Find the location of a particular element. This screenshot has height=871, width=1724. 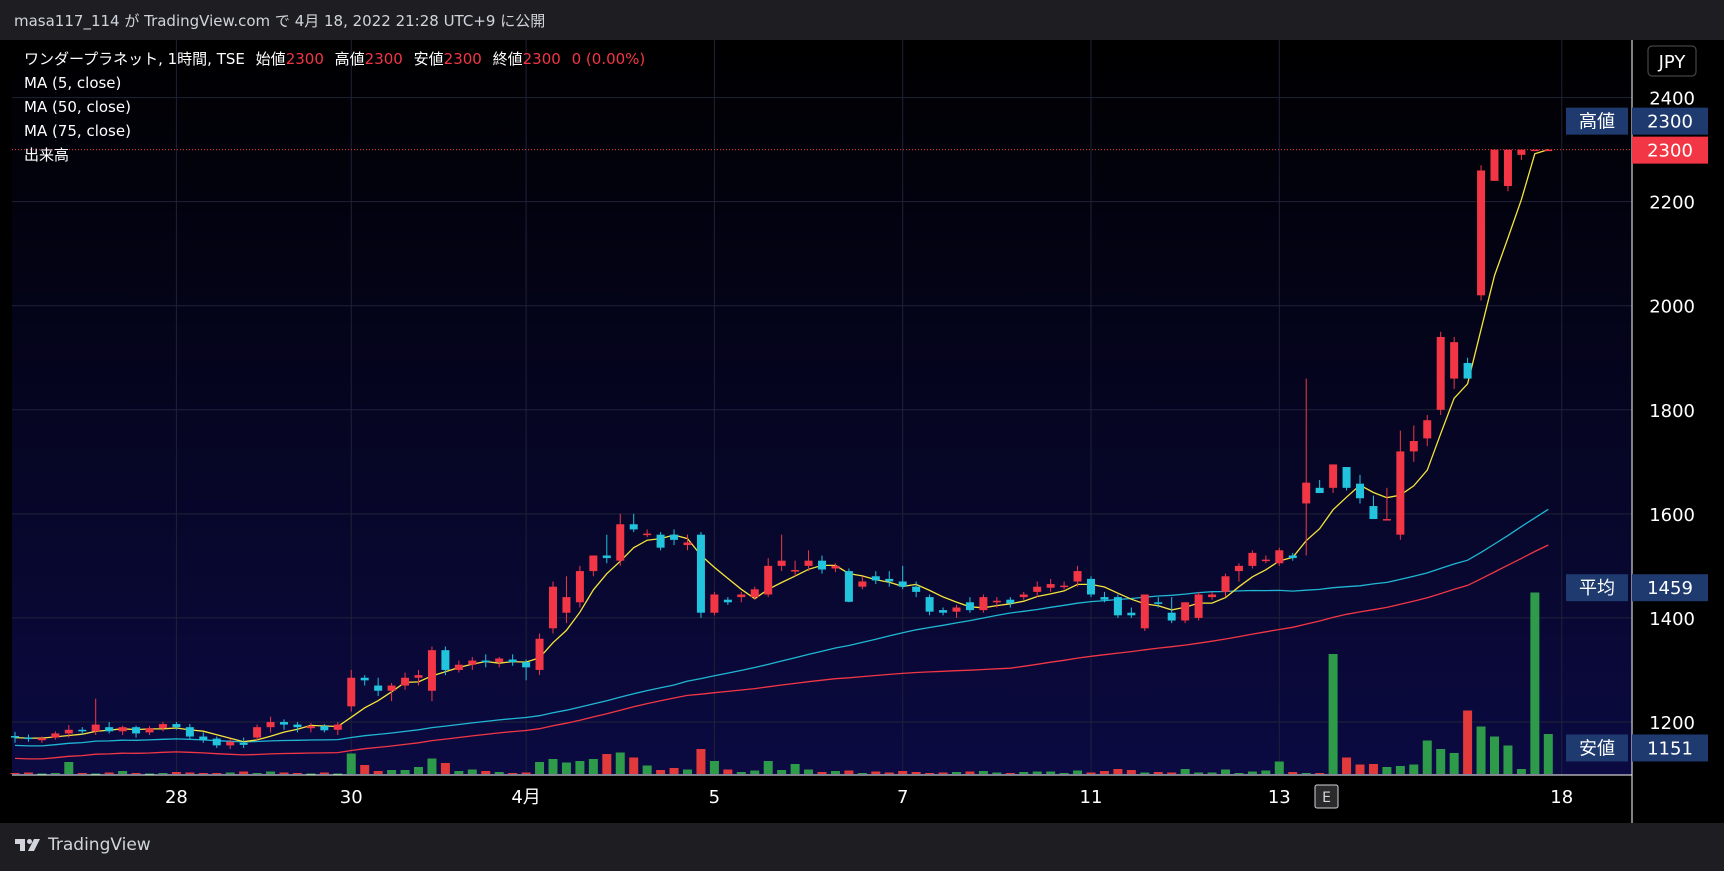

brand-name: TradingView is located at coordinates (99, 845).